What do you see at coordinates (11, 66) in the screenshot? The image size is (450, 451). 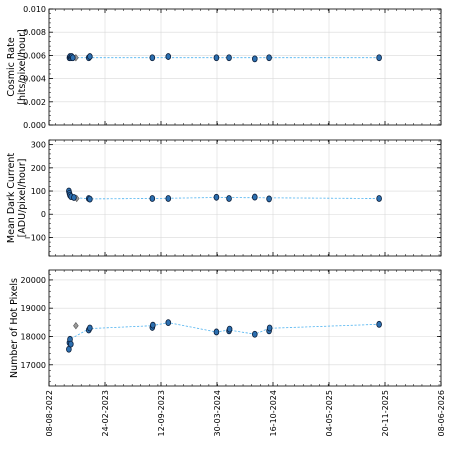 I see `y-axis-label: Cosmic Rate` at bounding box center [11, 66].